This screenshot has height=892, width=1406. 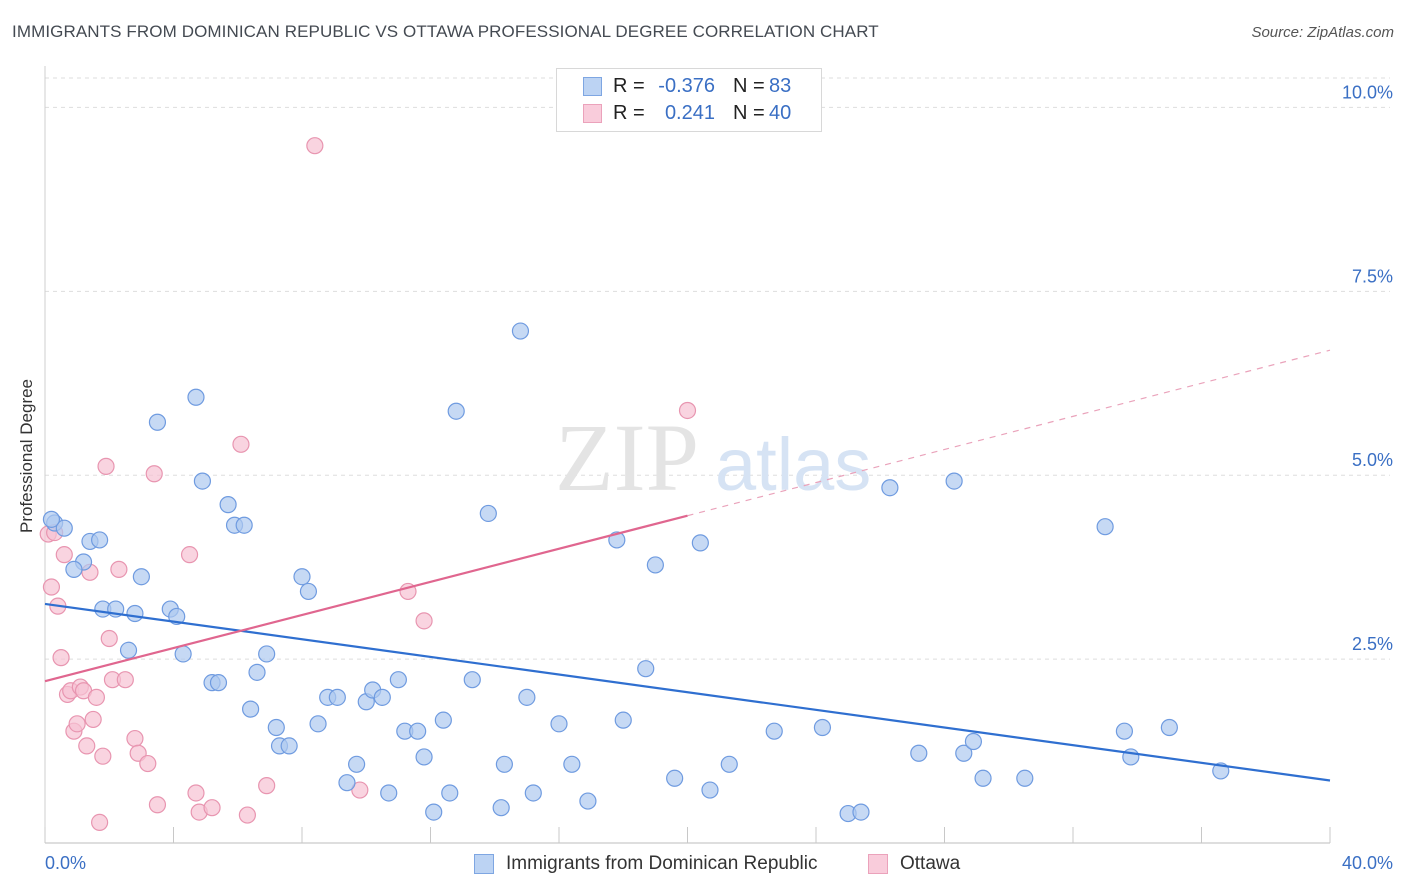 I want to click on legend-n-label: N =, so click(x=749, y=86).